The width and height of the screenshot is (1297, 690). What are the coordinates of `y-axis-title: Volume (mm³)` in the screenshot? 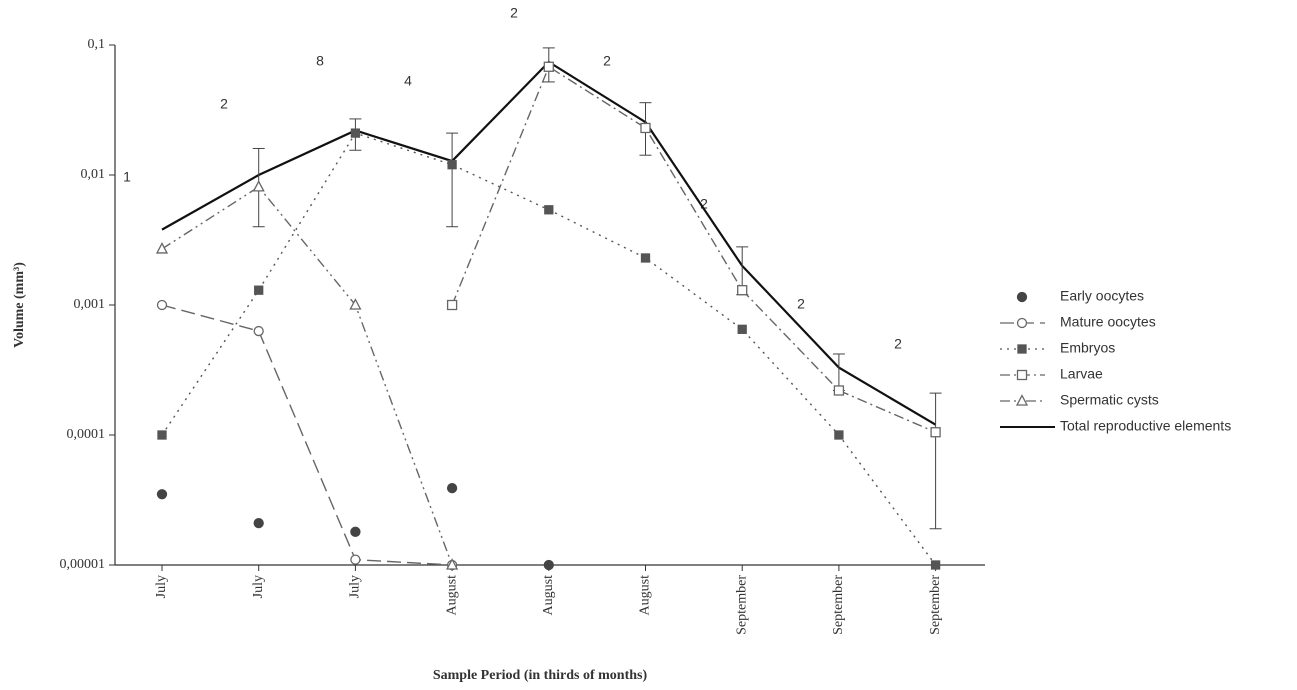 It's located at (19, 305).